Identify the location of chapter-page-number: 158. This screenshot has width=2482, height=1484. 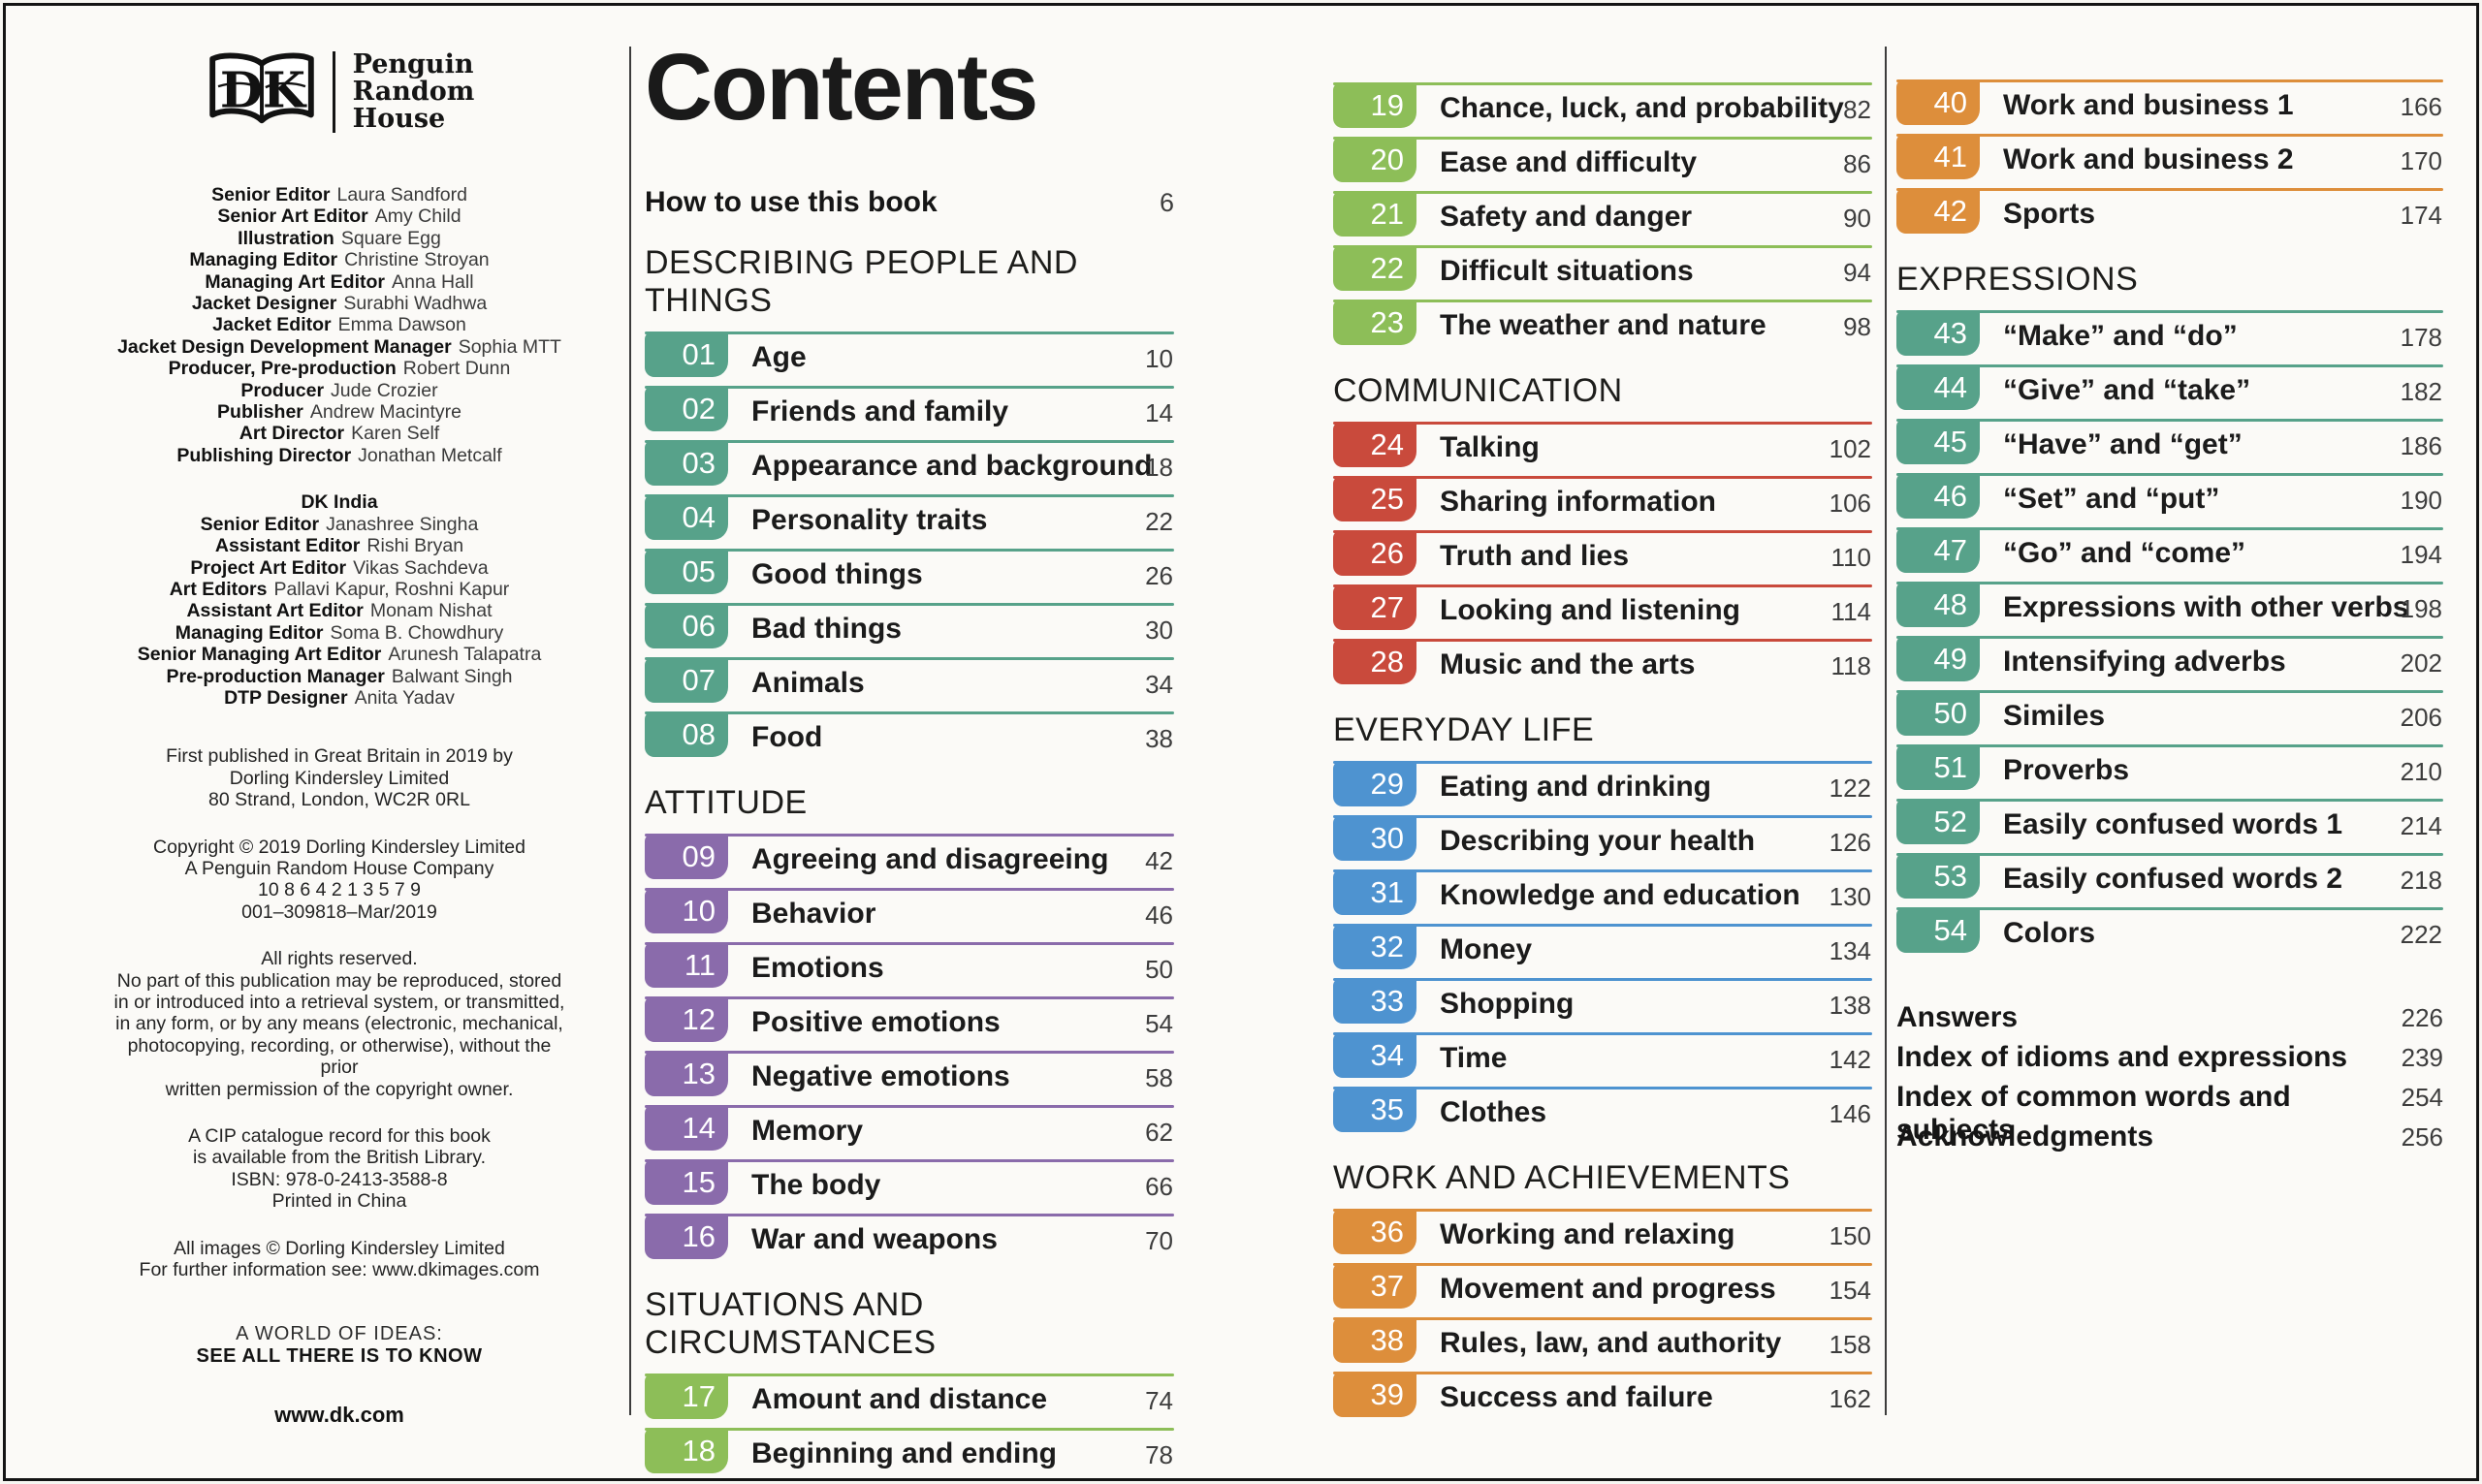
(1850, 1344).